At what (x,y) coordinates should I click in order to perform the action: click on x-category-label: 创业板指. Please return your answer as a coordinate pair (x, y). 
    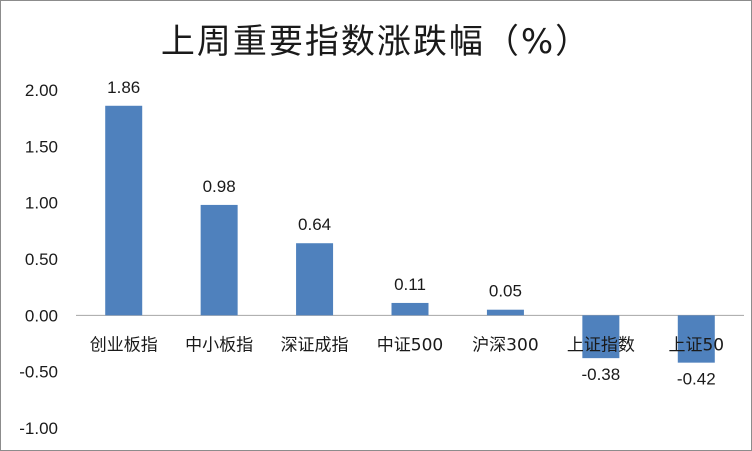
    Looking at the image, I should click on (124, 345).